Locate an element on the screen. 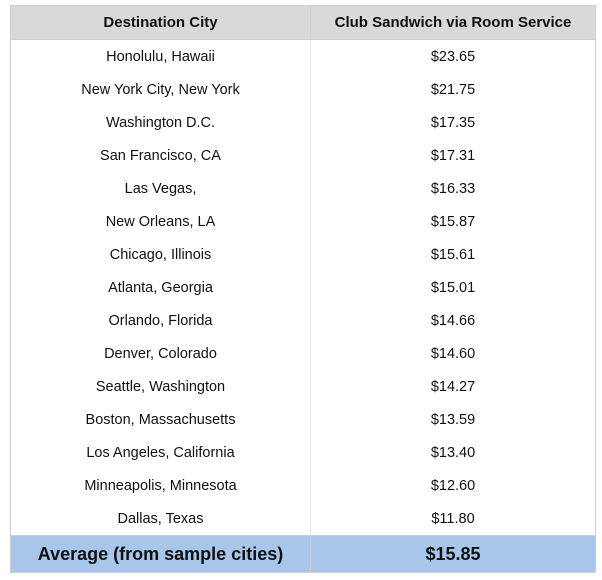 The image size is (602, 580). row-city: New York City, New York is located at coordinates (161, 89).